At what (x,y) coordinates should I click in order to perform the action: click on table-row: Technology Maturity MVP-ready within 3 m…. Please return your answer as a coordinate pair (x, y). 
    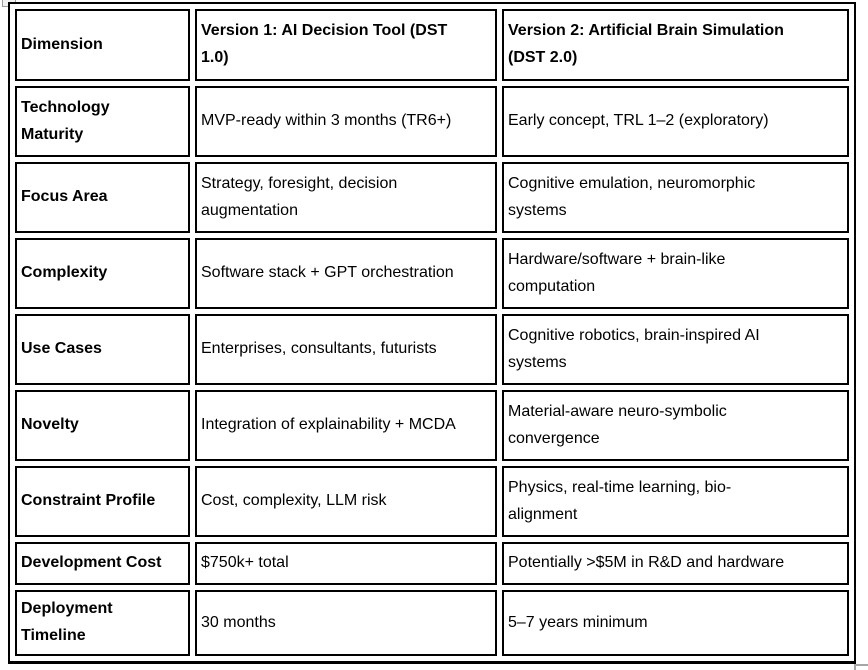
    Looking at the image, I should click on (432, 121).